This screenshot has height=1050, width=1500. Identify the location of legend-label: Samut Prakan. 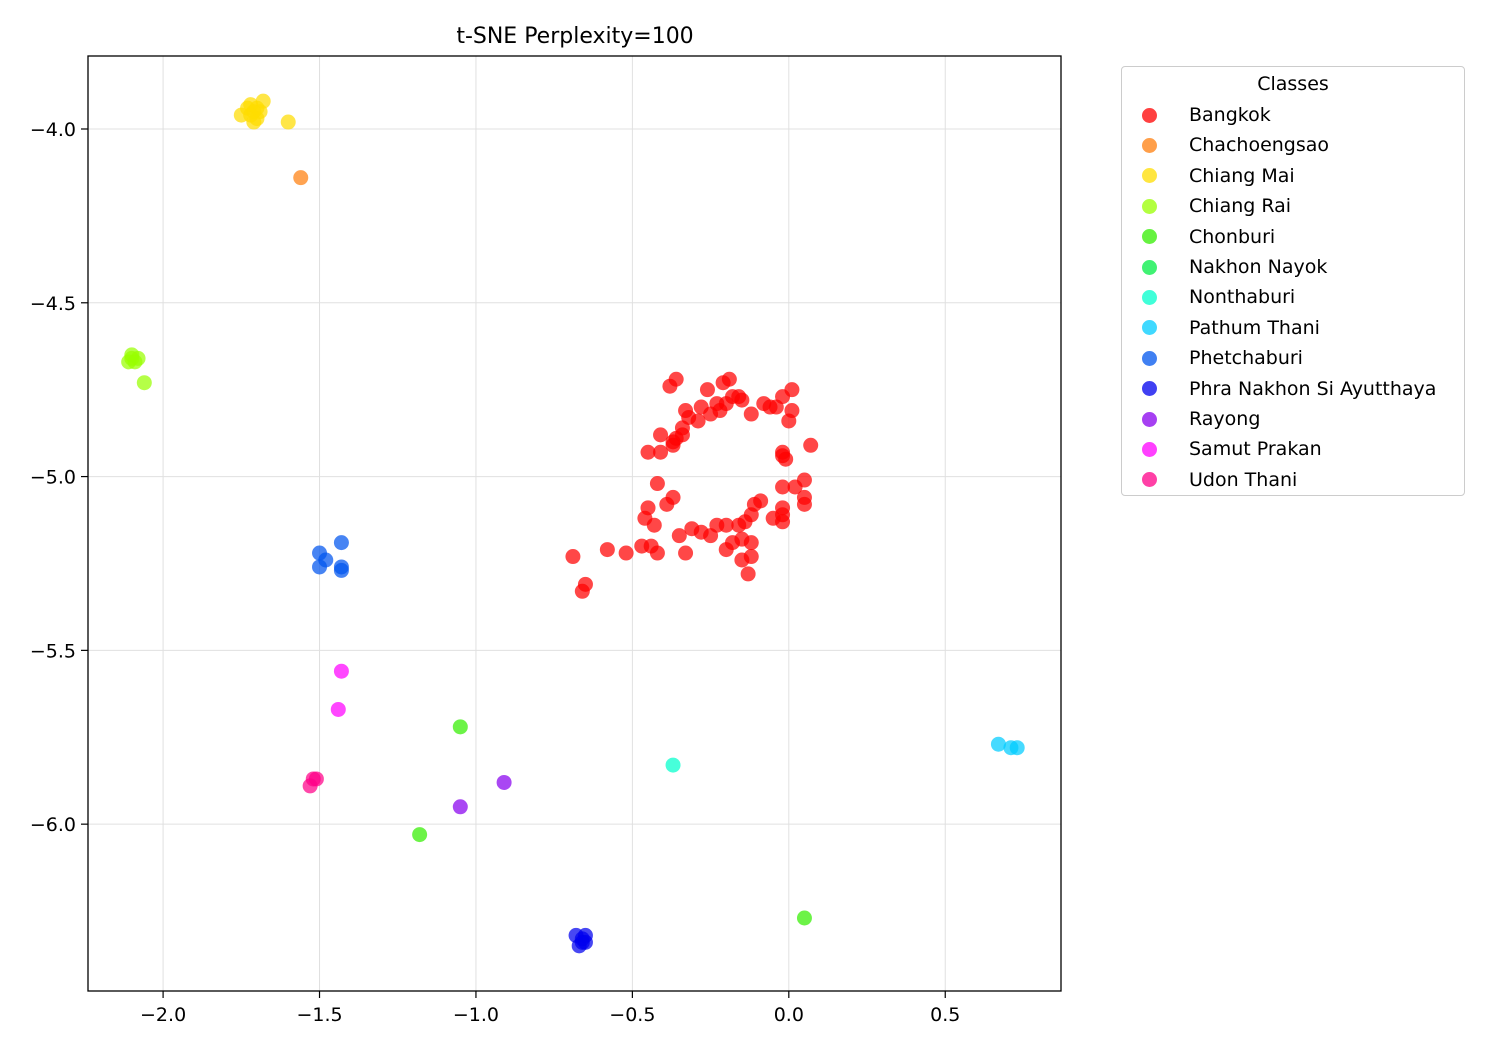
(1255, 449).